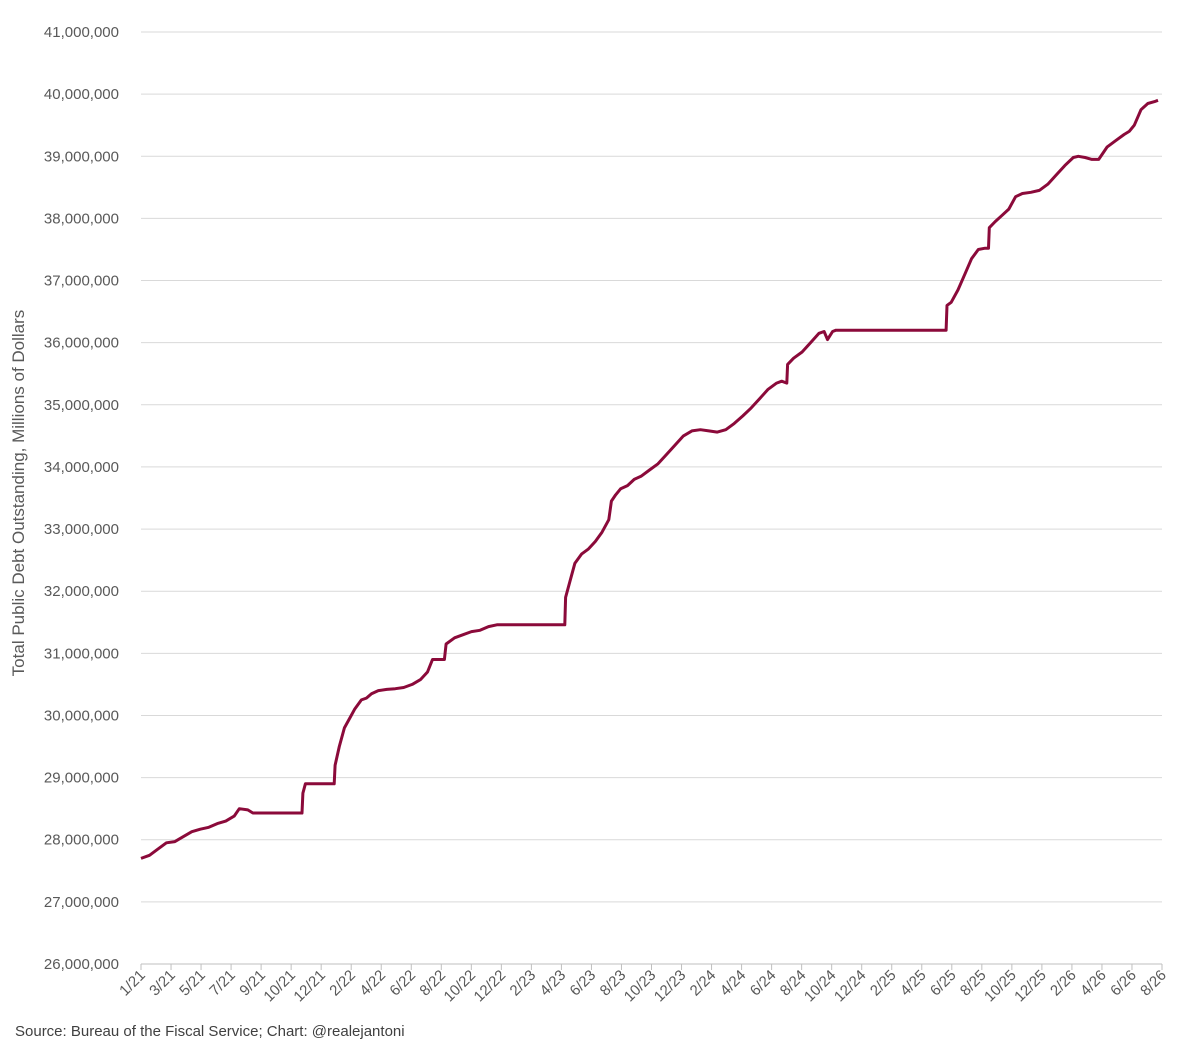 The image size is (1200, 1050). Describe the element at coordinates (192, 983) in the screenshot. I see `x-tick-label: 5/21` at that location.